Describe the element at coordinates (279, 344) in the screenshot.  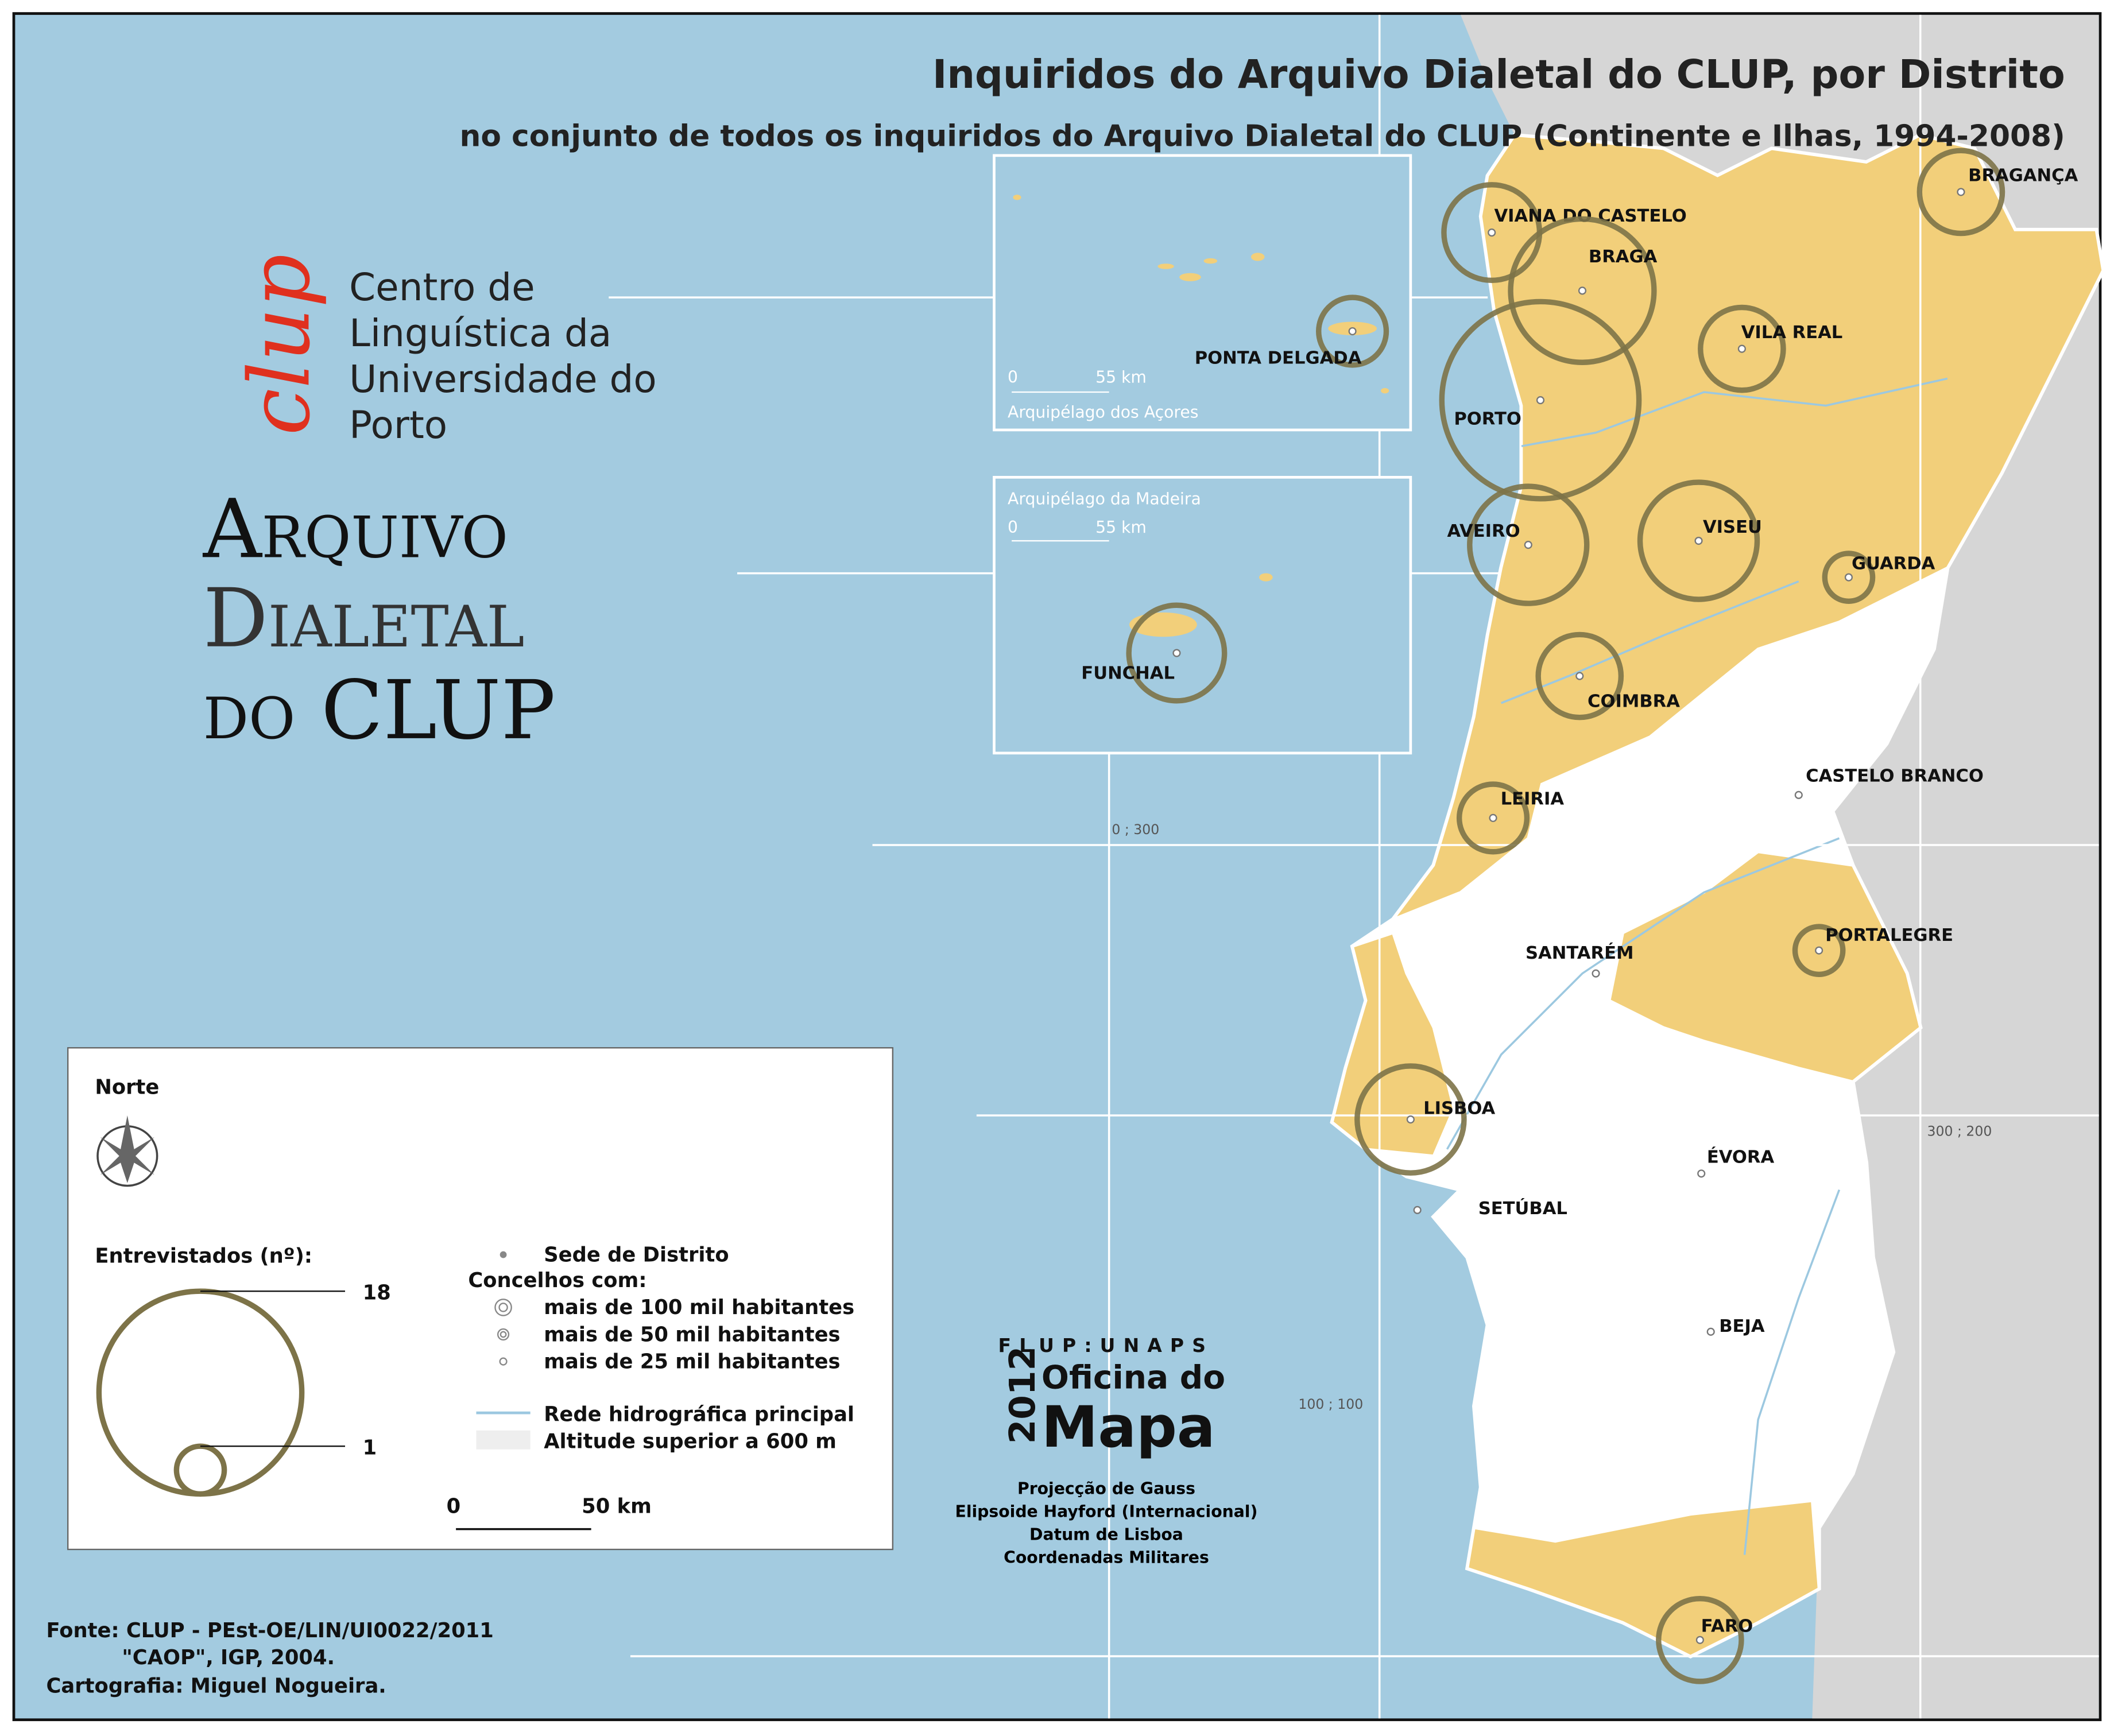
I see `logo-mark: clup` at that location.